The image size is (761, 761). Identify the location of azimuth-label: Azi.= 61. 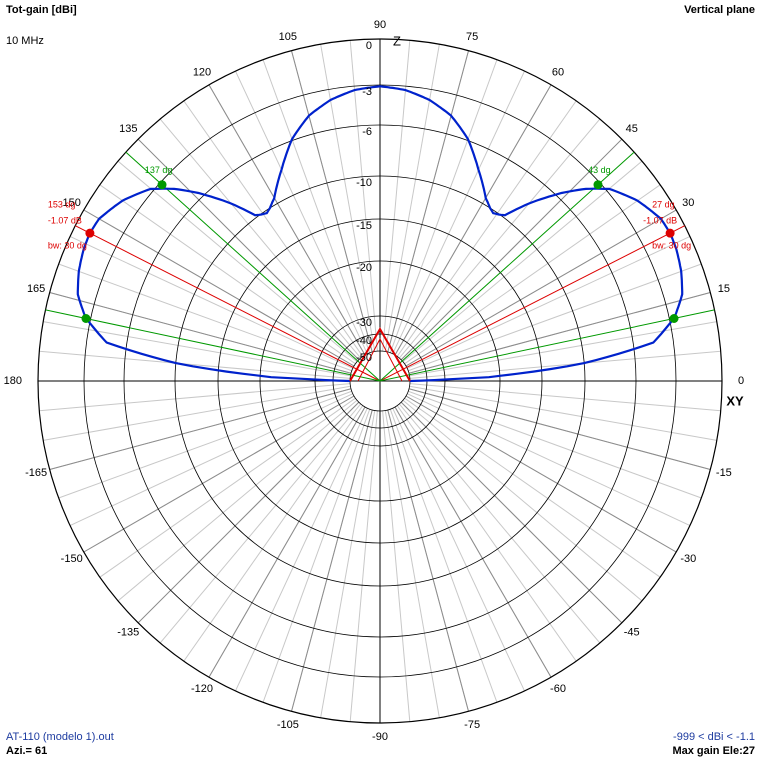
(27, 751).